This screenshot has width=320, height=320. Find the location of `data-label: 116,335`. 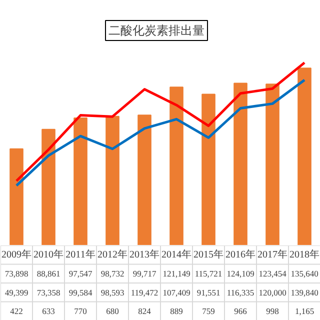

data-label: 116,335 is located at coordinates (240, 292).